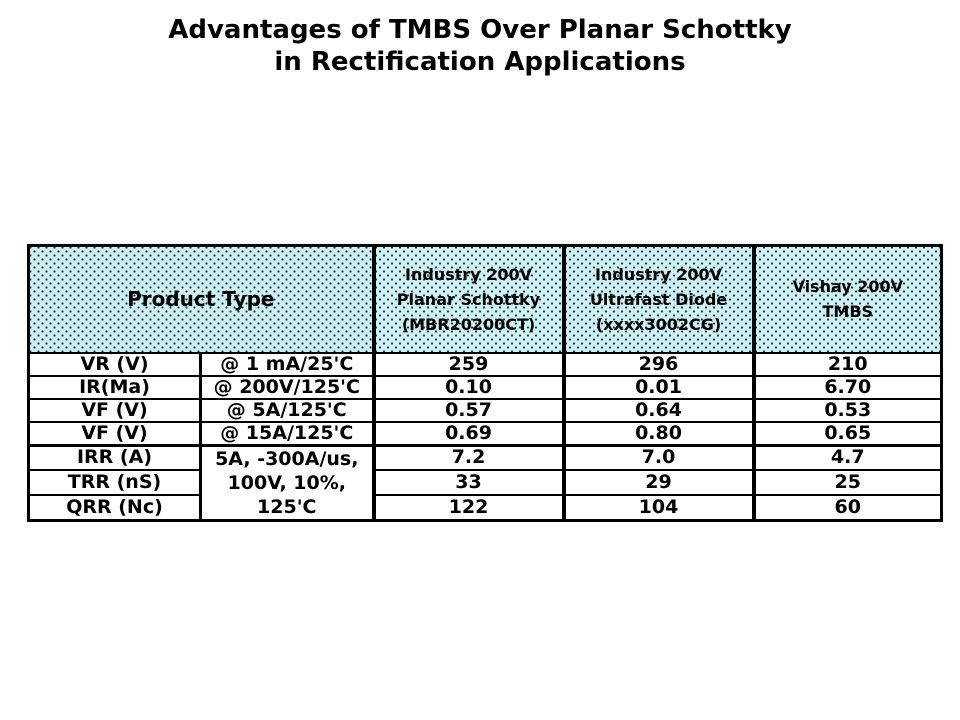 The height and width of the screenshot is (720, 960). I want to click on value-cell-planar: 33, so click(468, 482).